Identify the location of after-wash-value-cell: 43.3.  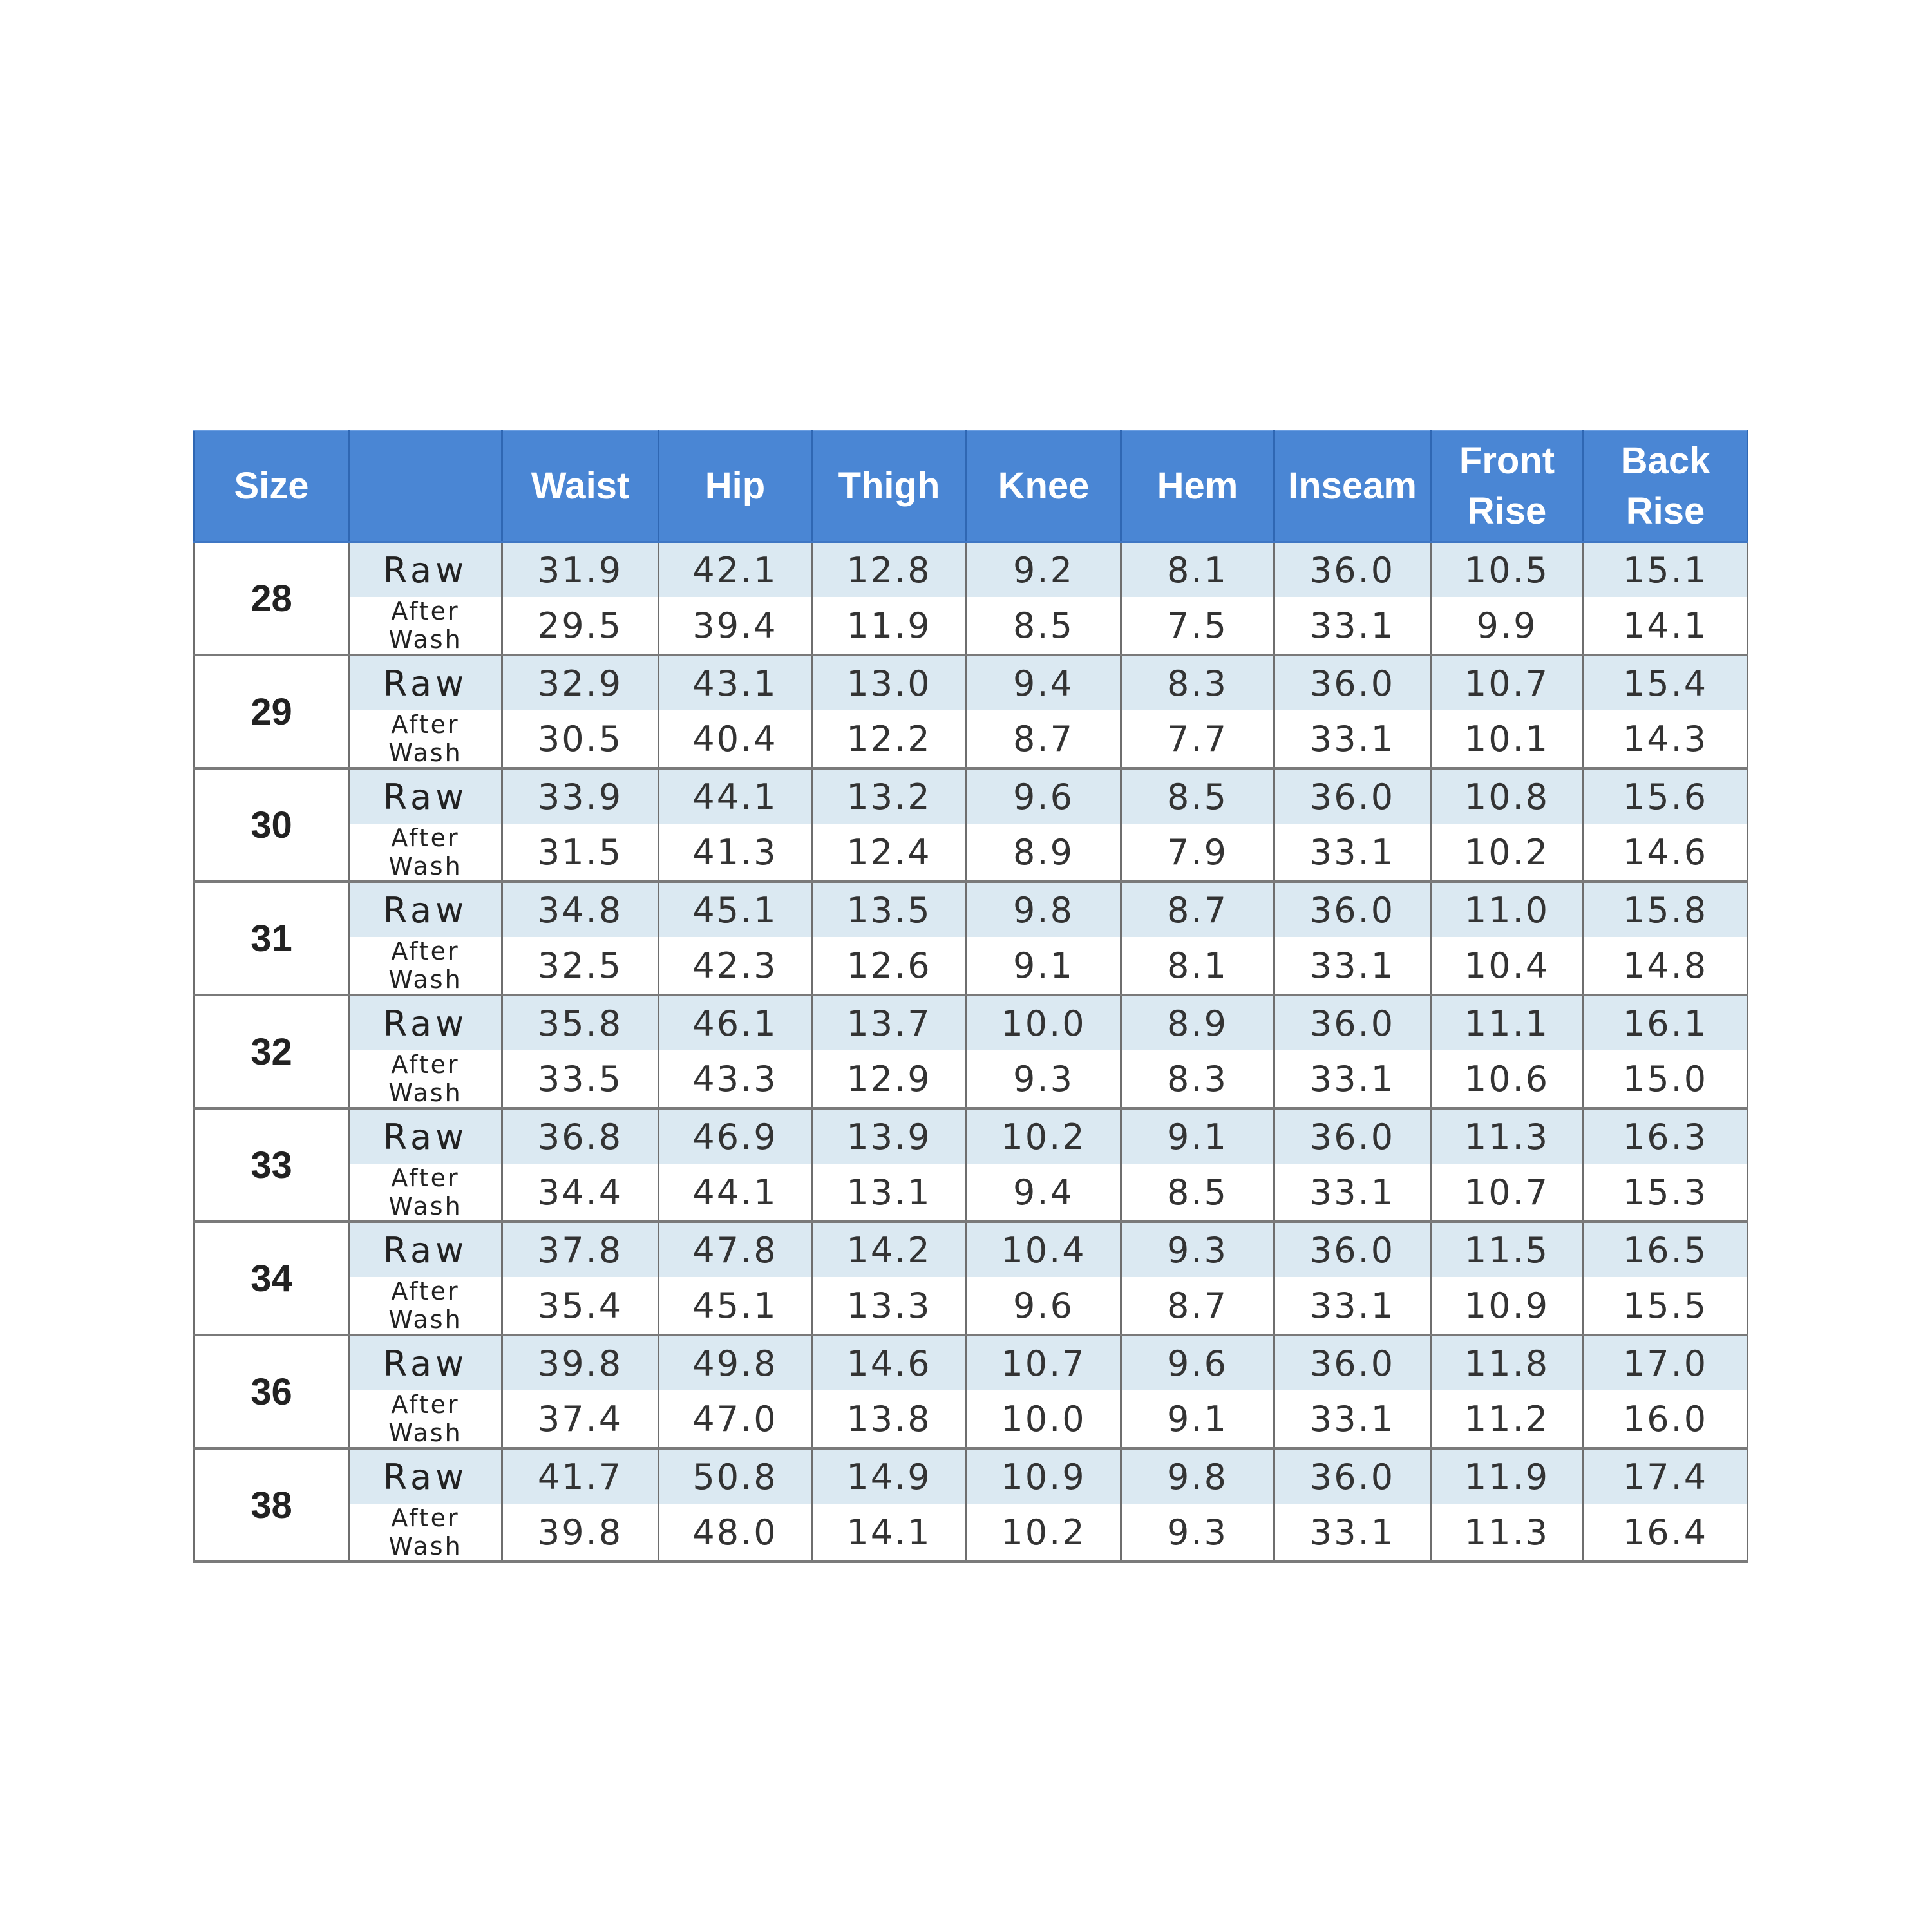
(735, 1080).